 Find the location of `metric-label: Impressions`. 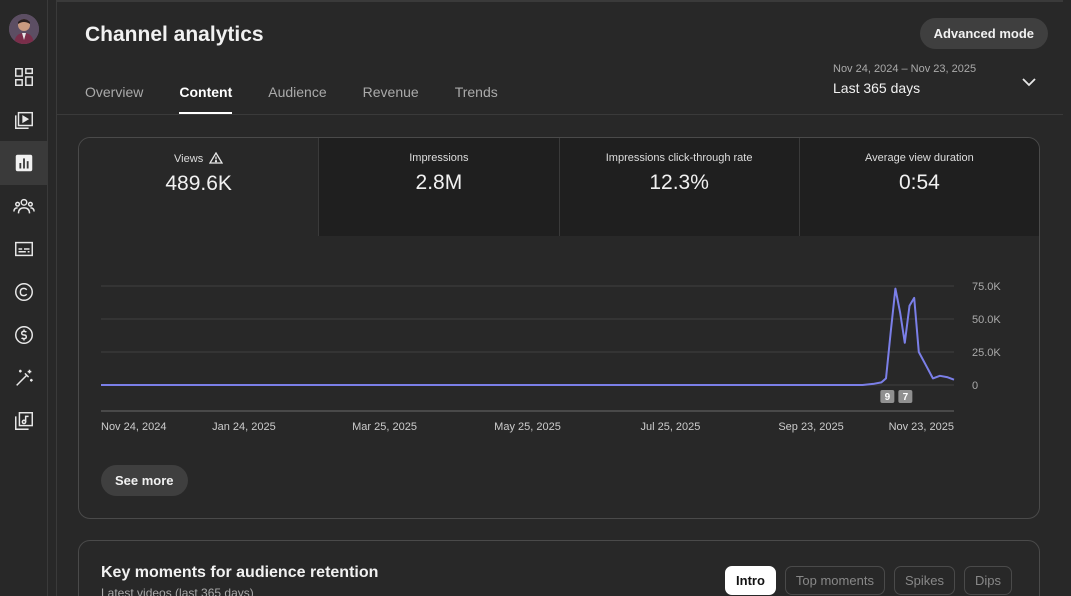

metric-label: Impressions is located at coordinates (439, 158).